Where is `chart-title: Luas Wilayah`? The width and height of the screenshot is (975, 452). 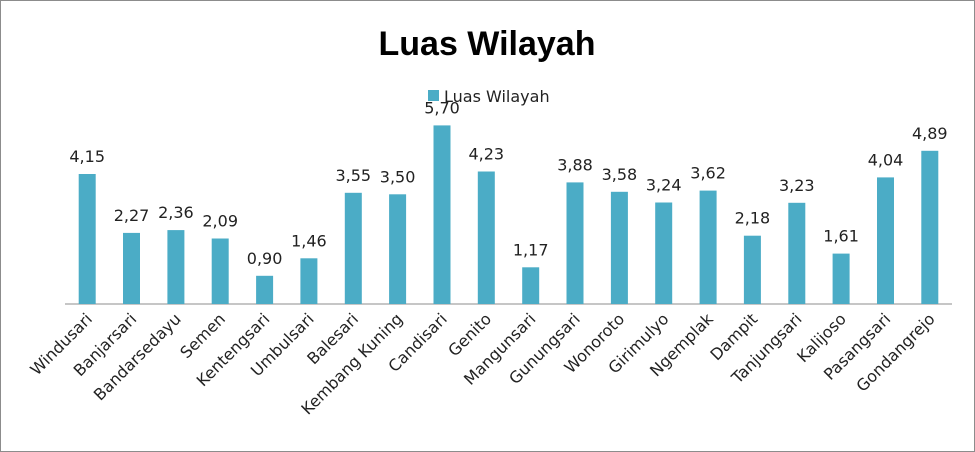 chart-title: Luas Wilayah is located at coordinates (487, 44).